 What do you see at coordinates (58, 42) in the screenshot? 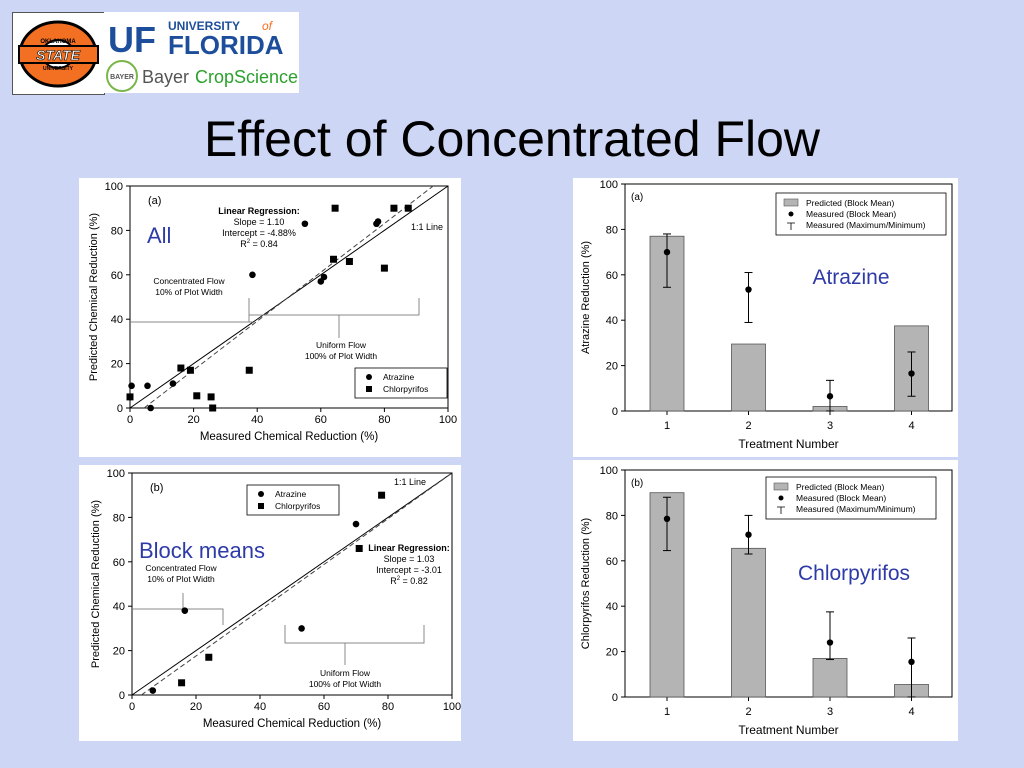
I see `osu-logo-top-text: OKLAHOMA` at bounding box center [58, 42].